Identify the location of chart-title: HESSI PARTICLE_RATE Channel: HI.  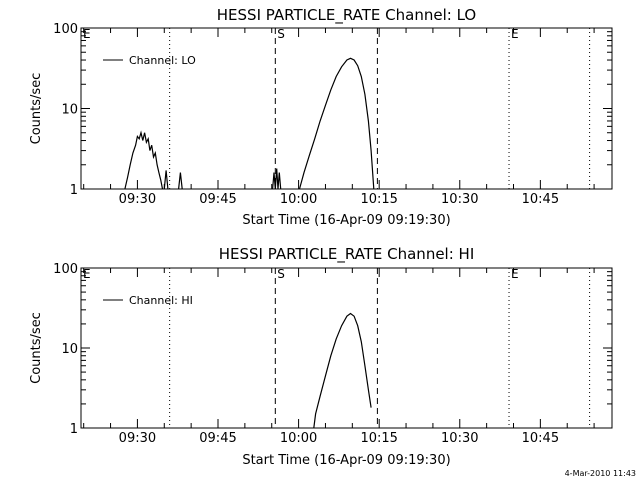
(347, 254).